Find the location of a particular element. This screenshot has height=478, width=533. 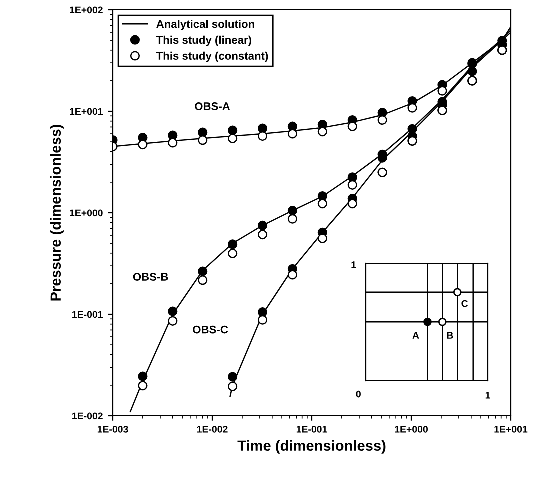

y-tick-label: 1E+002 is located at coordinates (86, 10).